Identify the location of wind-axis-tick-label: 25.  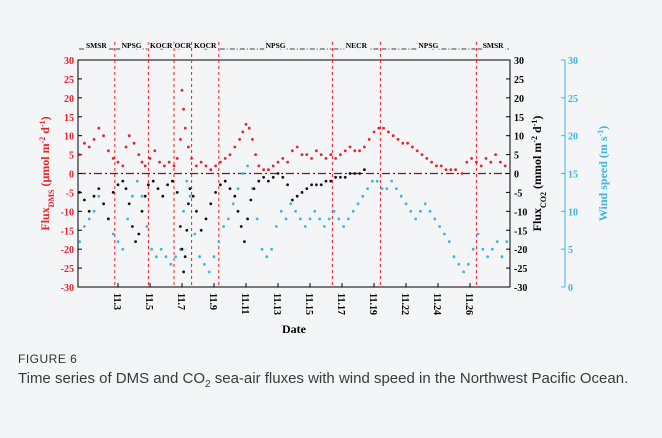
(573, 99).